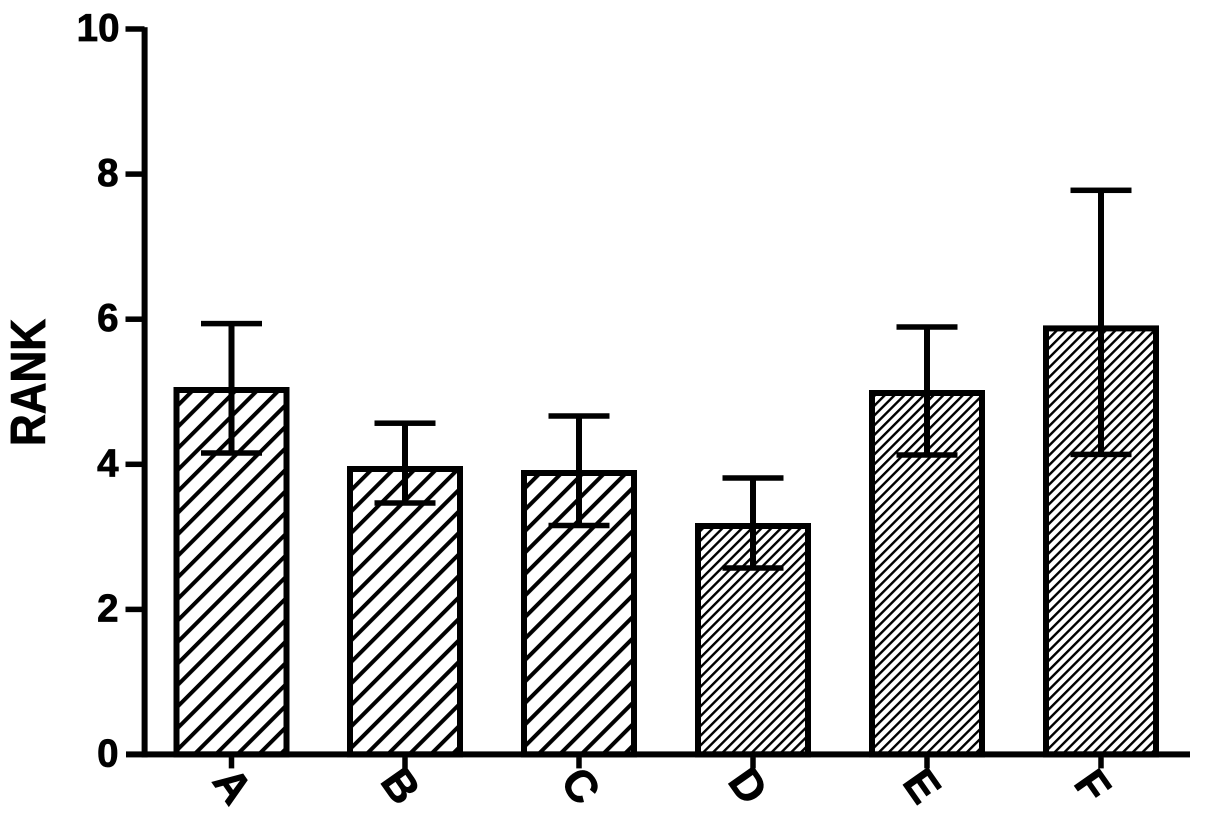 The width and height of the screenshot is (1205, 819). I want to click on svg-text: 0, so click(107, 754).